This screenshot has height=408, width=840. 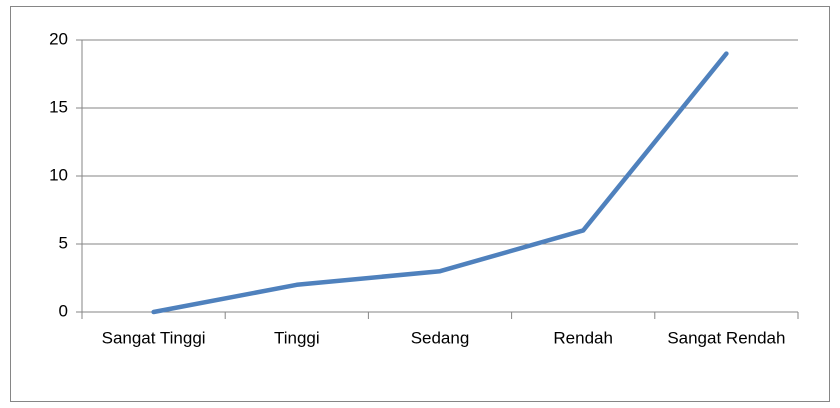 What do you see at coordinates (58, 38) in the screenshot?
I see `y-tick-label: 20` at bounding box center [58, 38].